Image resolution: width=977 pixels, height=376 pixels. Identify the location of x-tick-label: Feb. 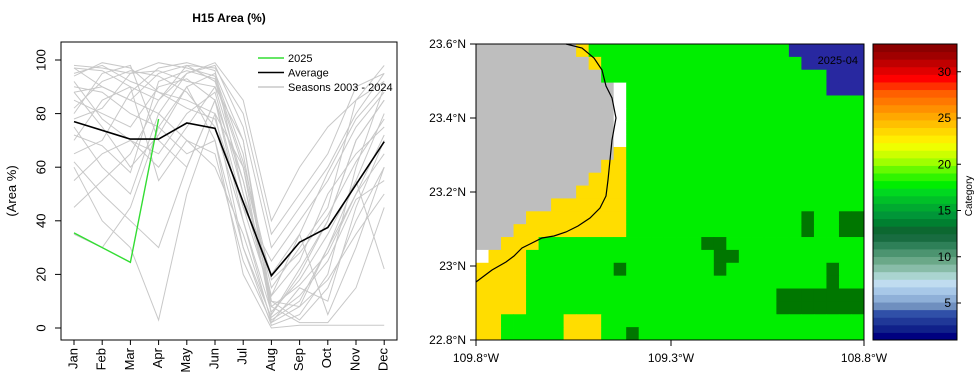
(101, 359).